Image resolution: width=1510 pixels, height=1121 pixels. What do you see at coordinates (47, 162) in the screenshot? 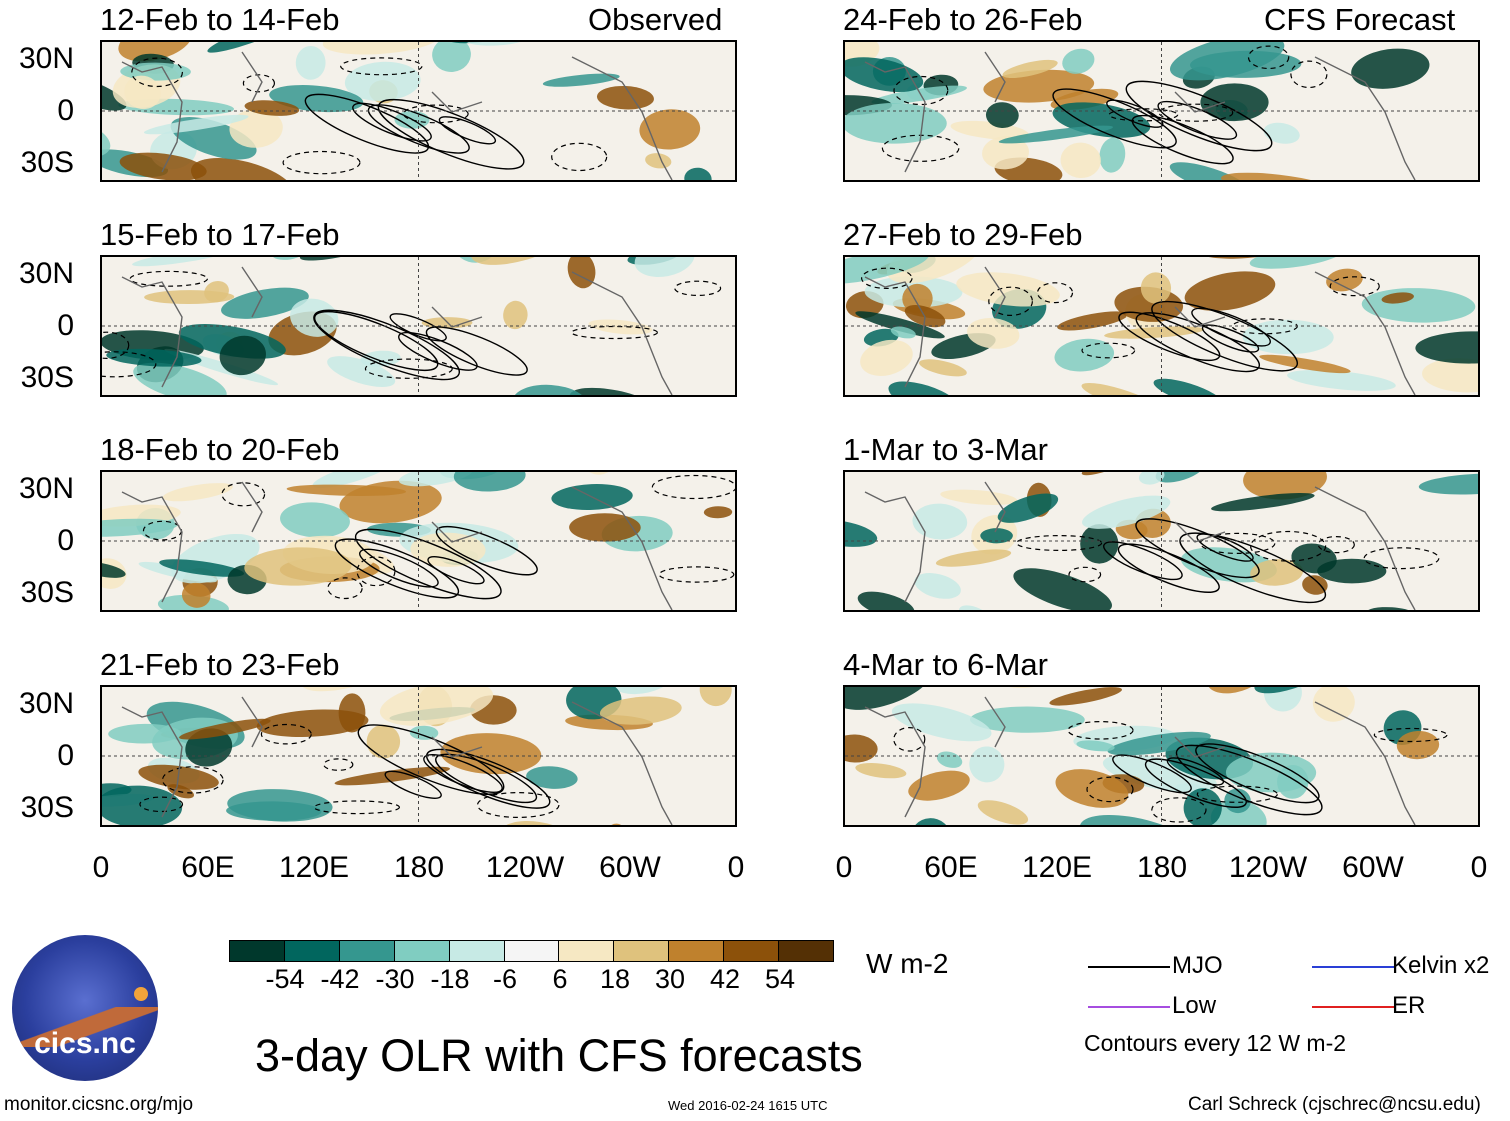
I see `ylabel-30s-r1: 30S` at bounding box center [47, 162].